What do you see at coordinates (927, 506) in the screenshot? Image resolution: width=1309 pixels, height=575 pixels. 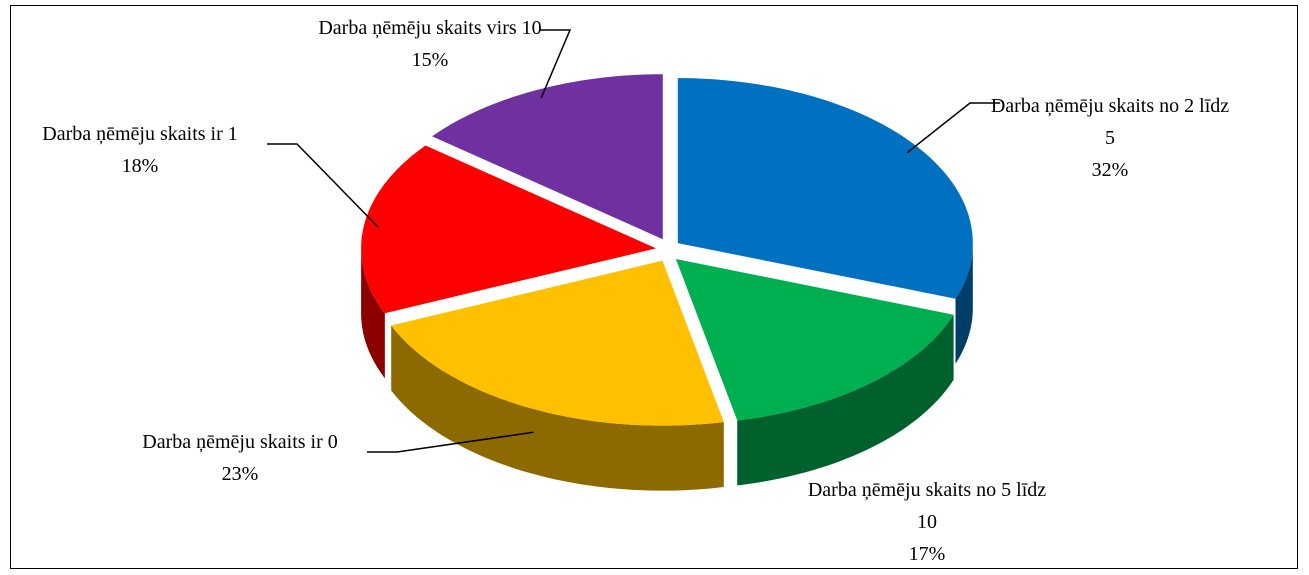 I see `category-label: Darba ņēmēju skaits no 5 līdz 10` at bounding box center [927, 506].